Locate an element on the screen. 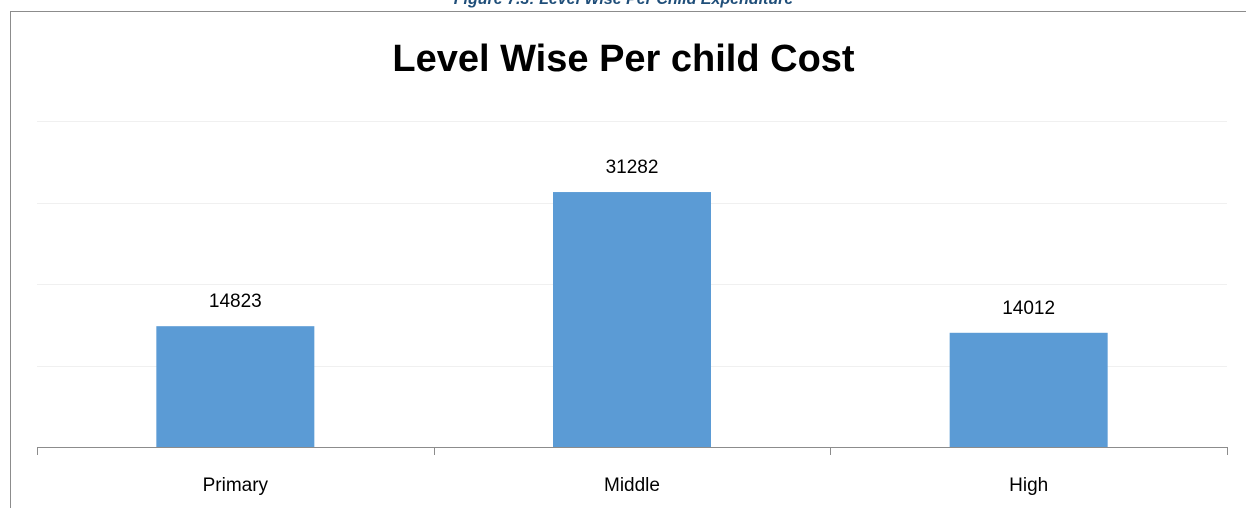 The height and width of the screenshot is (508, 1247). chart-title: Level Wise Per child Cost is located at coordinates (623, 59).